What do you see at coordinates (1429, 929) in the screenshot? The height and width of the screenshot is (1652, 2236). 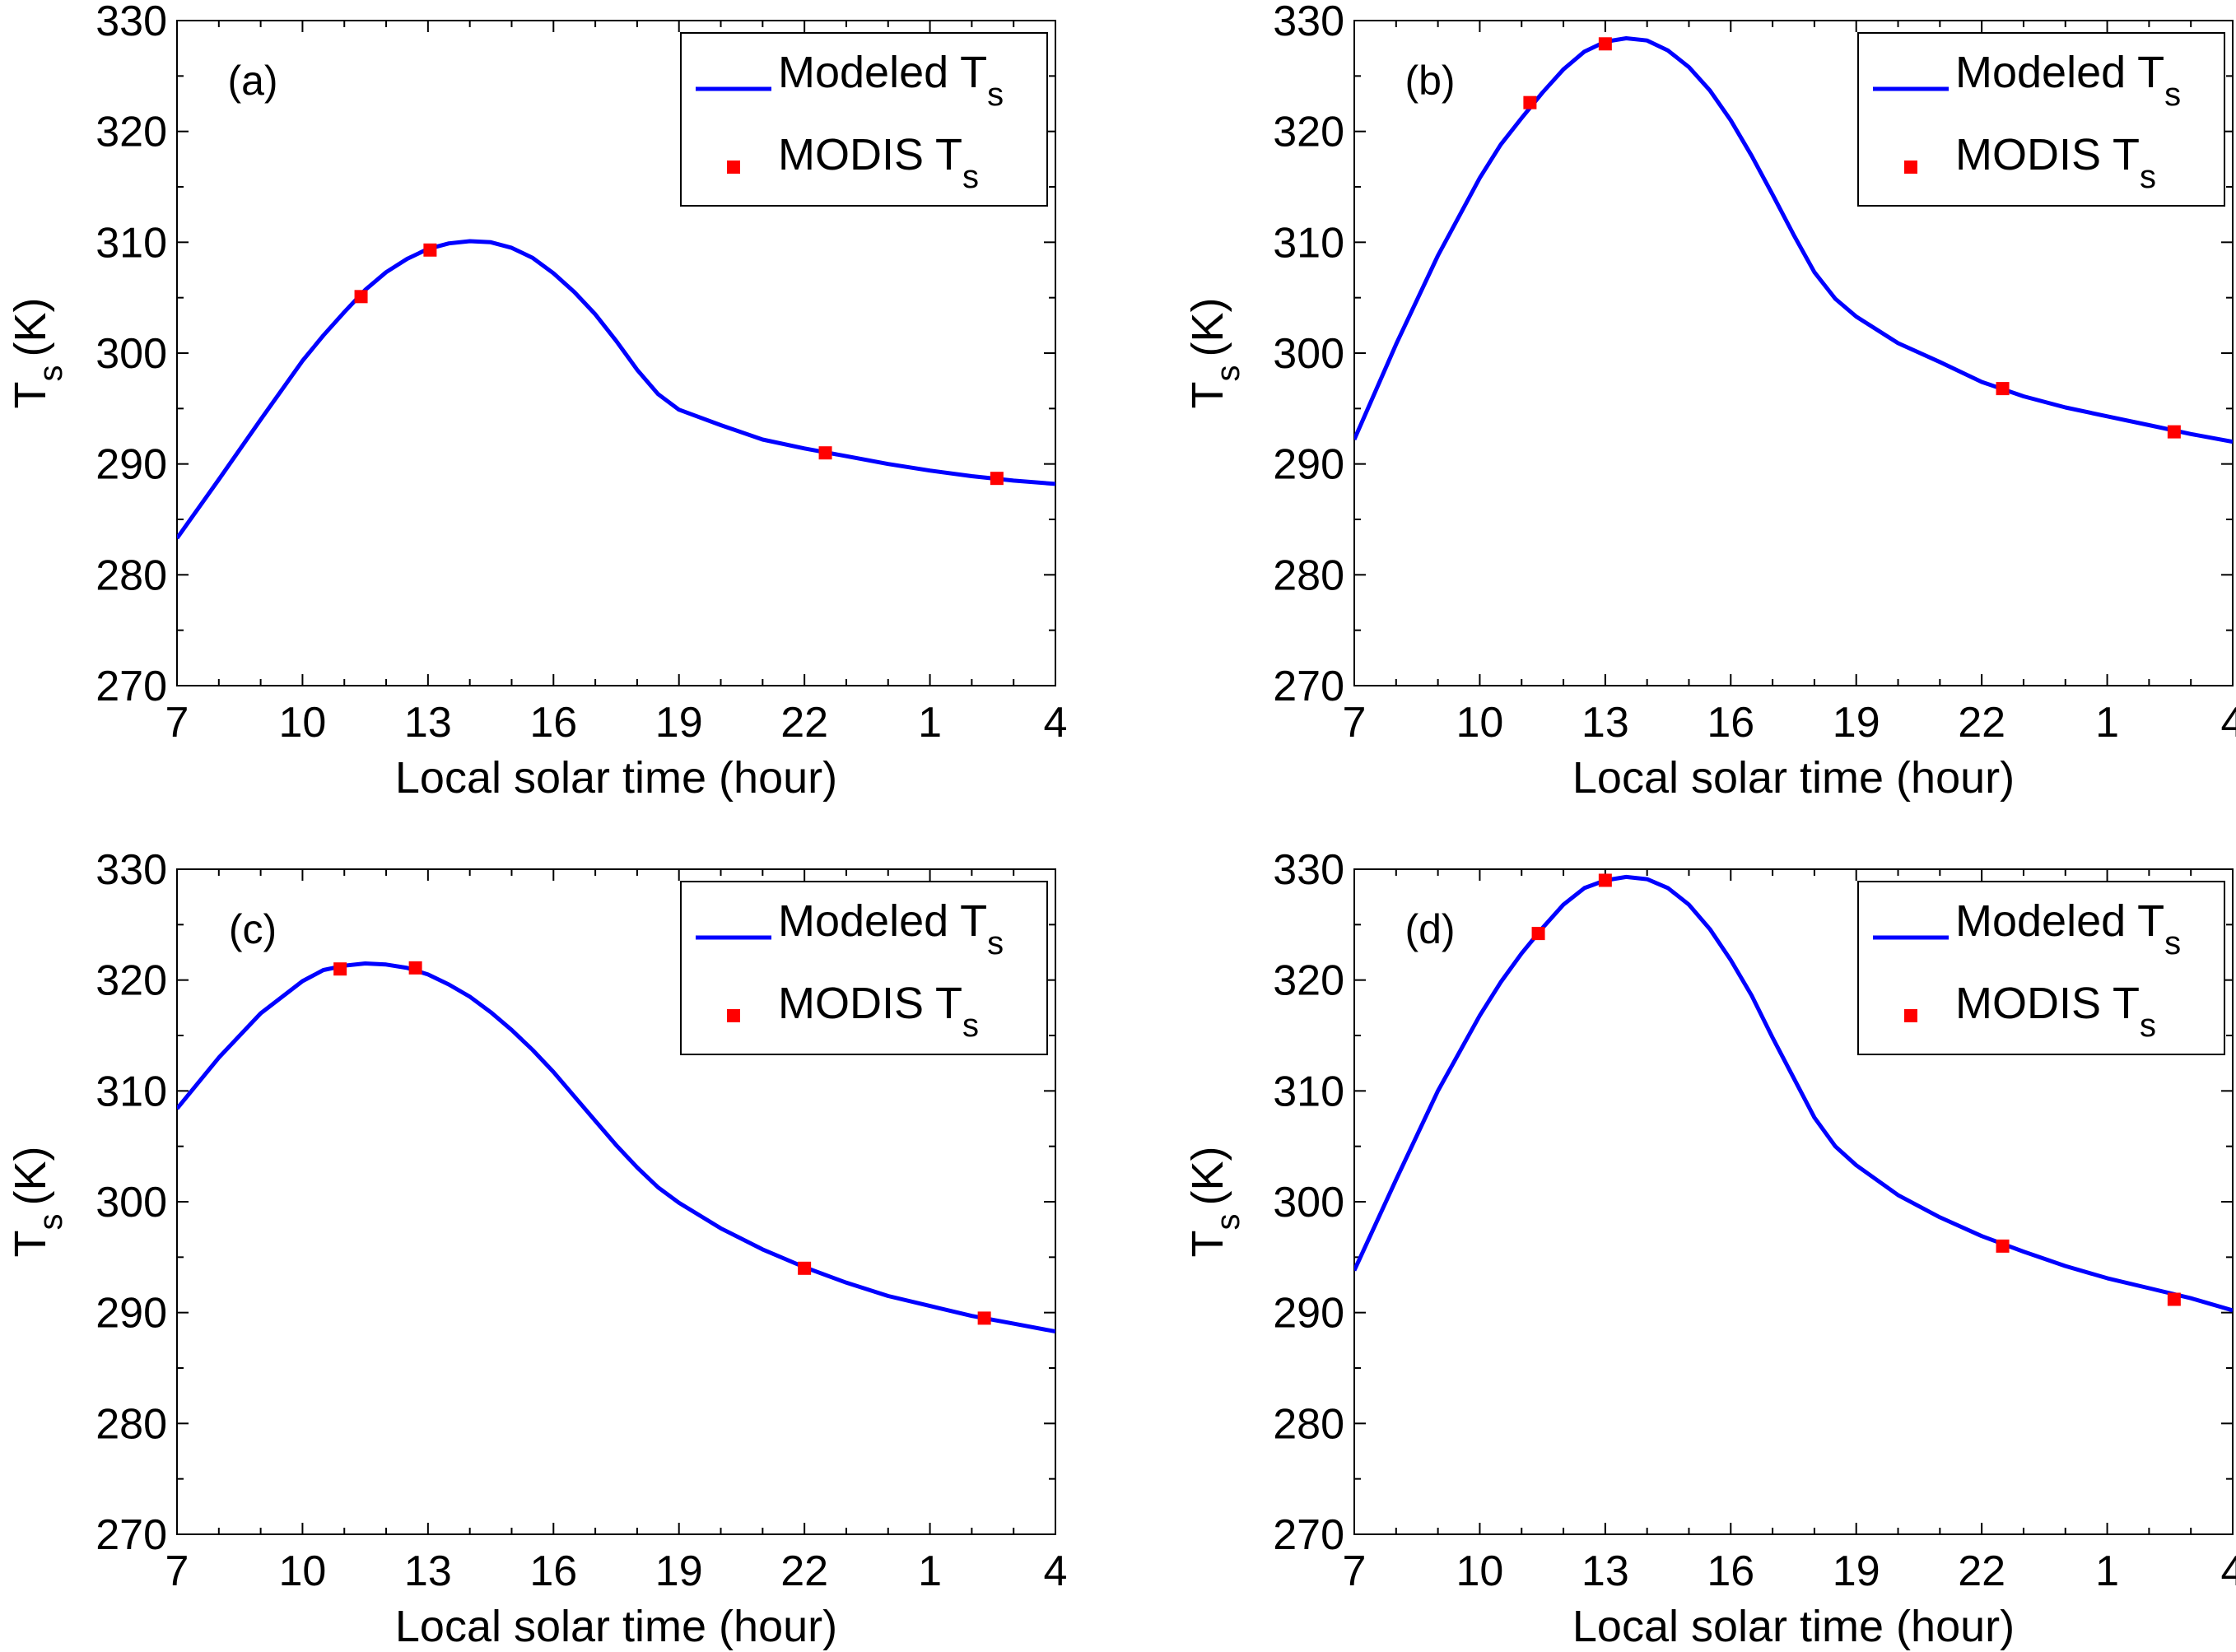 I see `panel-label: (d)` at bounding box center [1429, 929].